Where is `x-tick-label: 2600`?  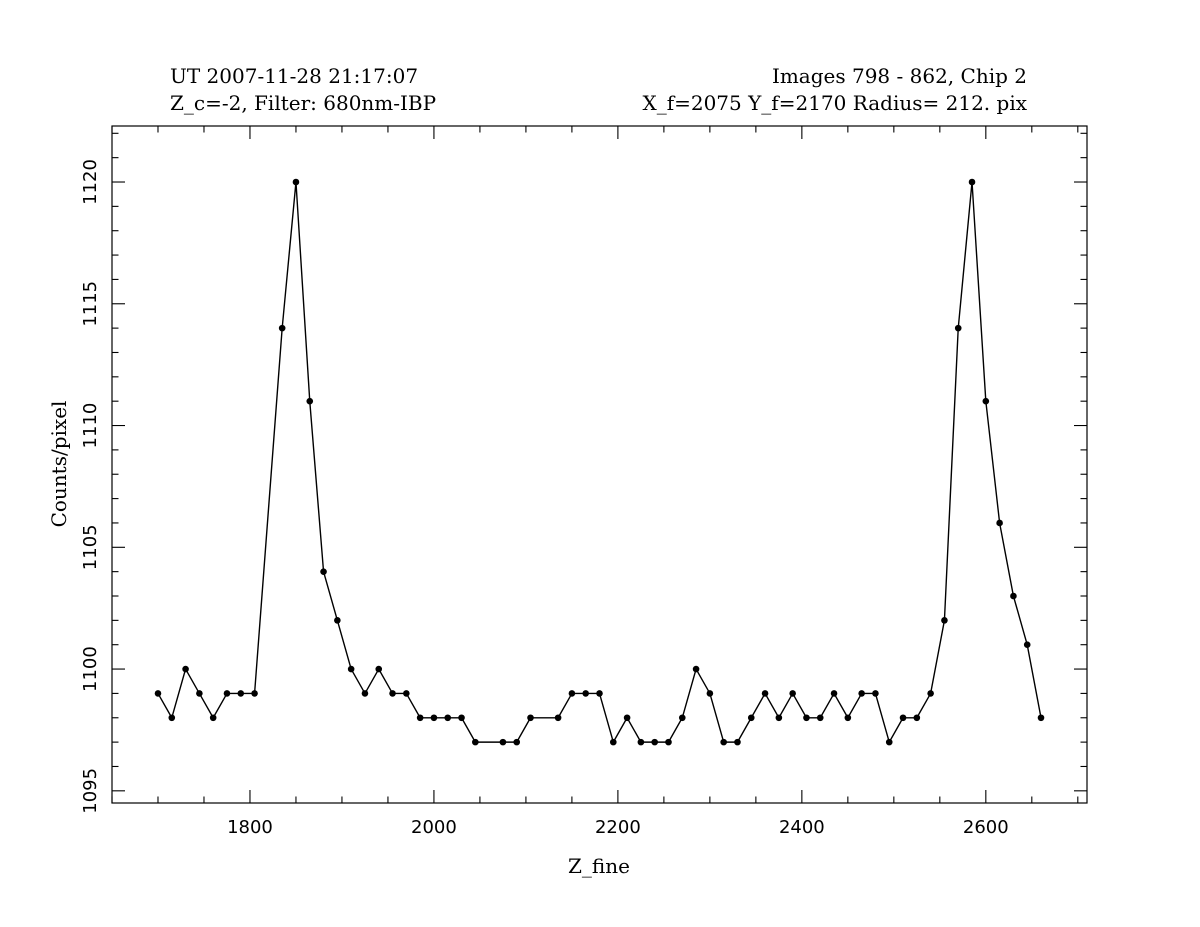 x-tick-label: 2600 is located at coordinates (986, 827).